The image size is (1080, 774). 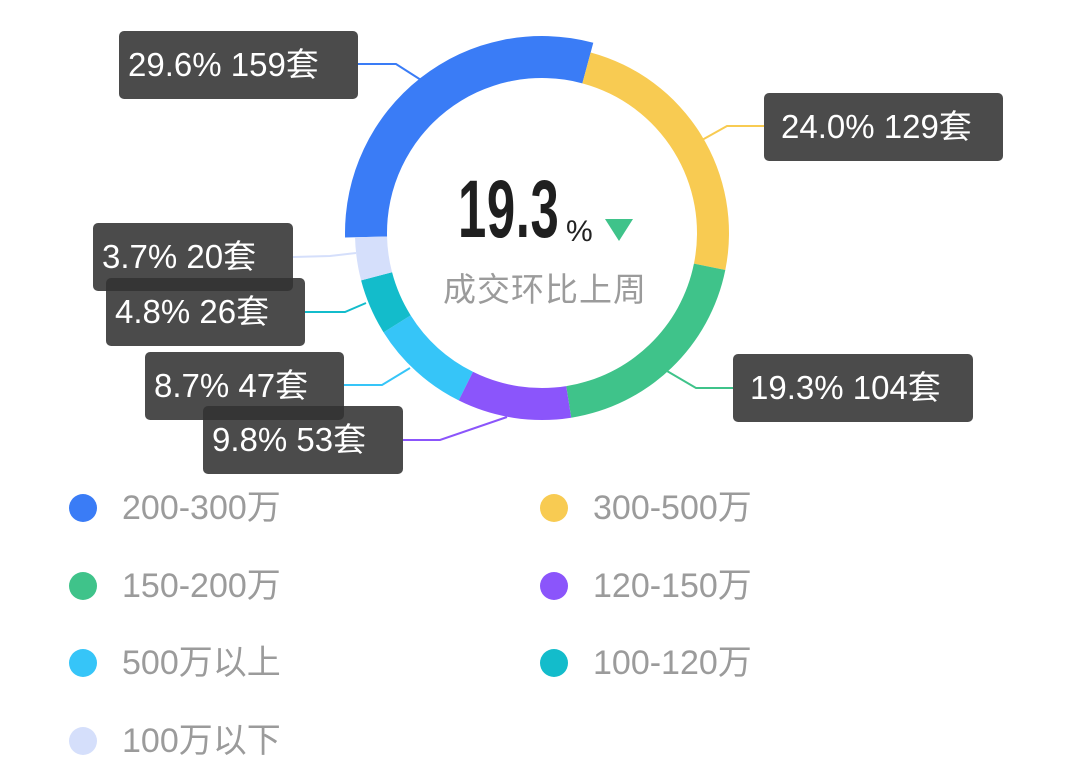 What do you see at coordinates (509, 209) in the screenshot?
I see `center-value: 19.3` at bounding box center [509, 209].